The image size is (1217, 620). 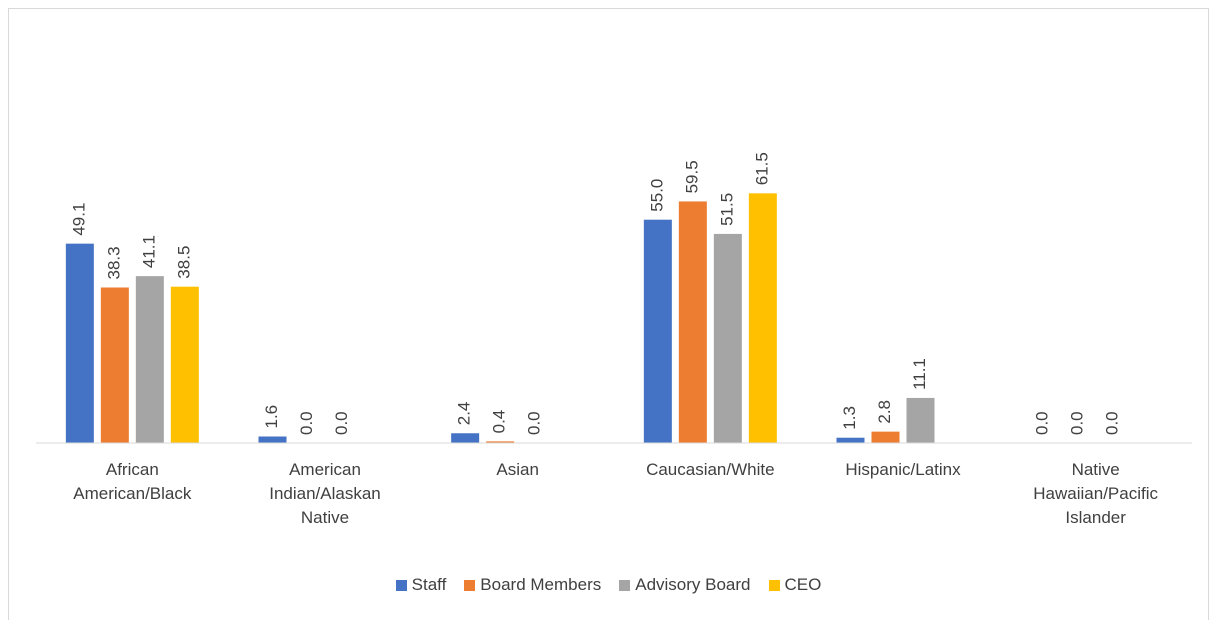 I want to click on x-tick-label: American Indian/Alaskan Native, so click(x=325, y=493).